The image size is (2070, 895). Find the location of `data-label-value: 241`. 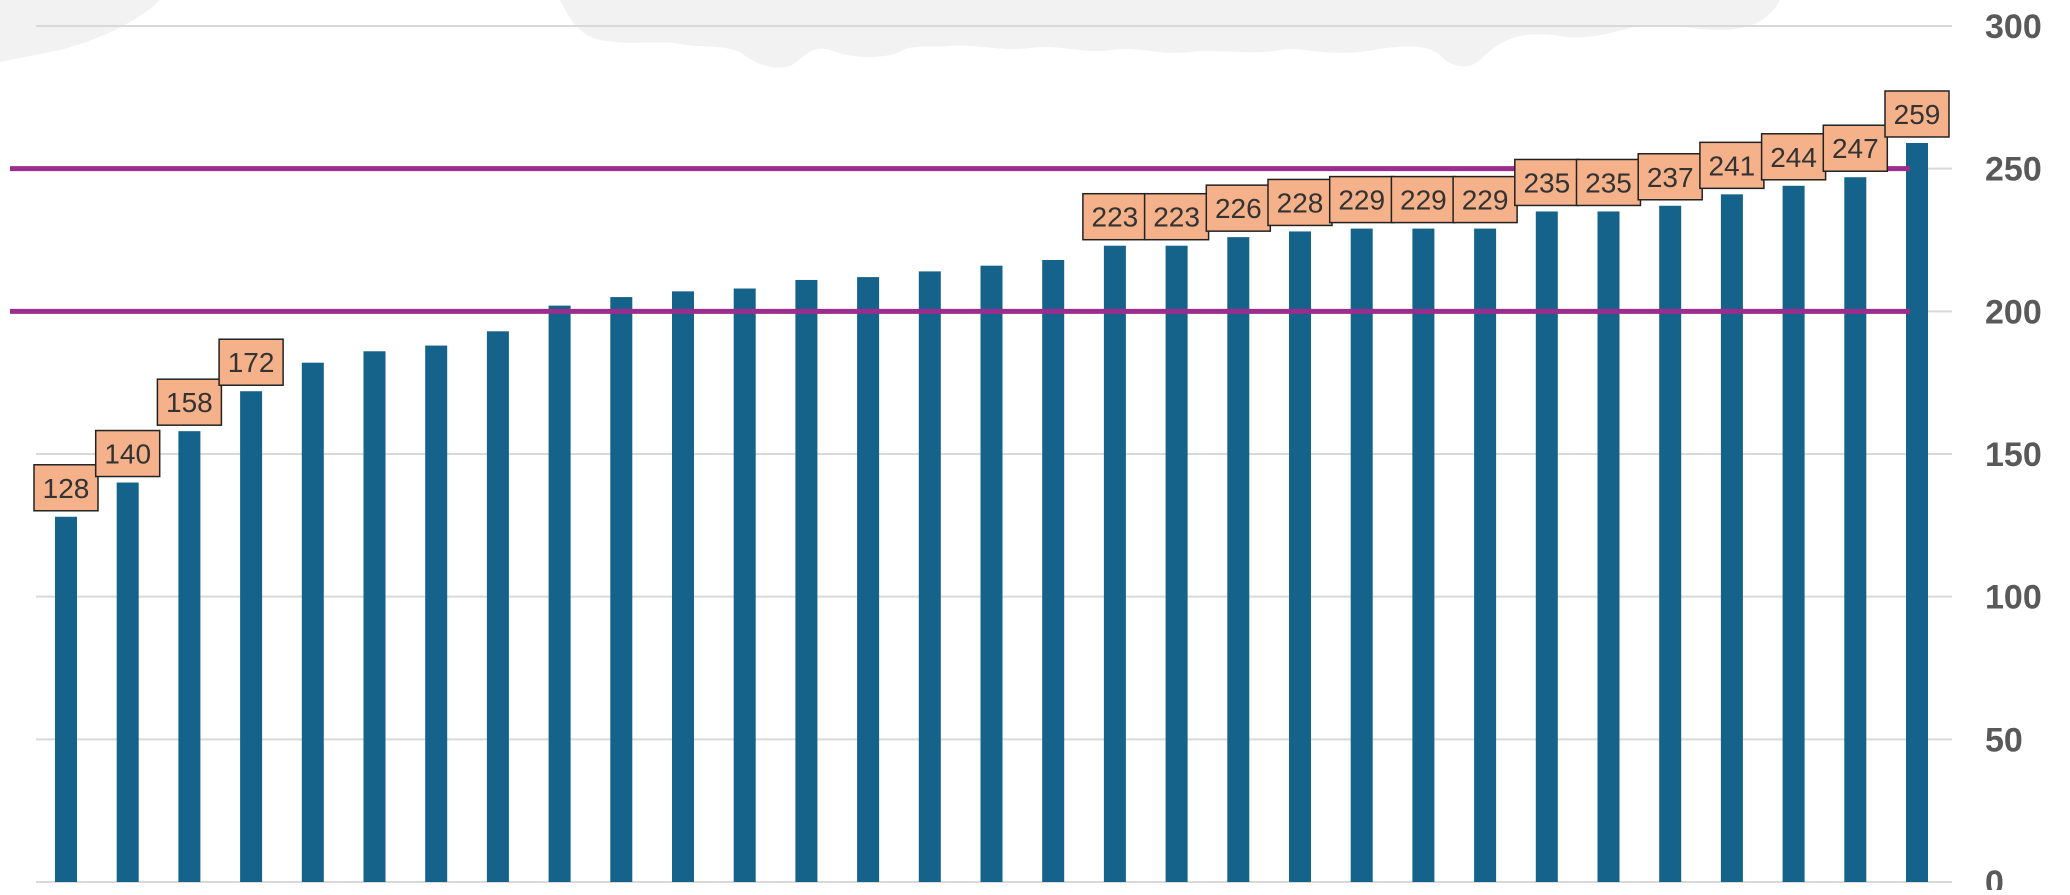

data-label-value: 241 is located at coordinates (1732, 165).